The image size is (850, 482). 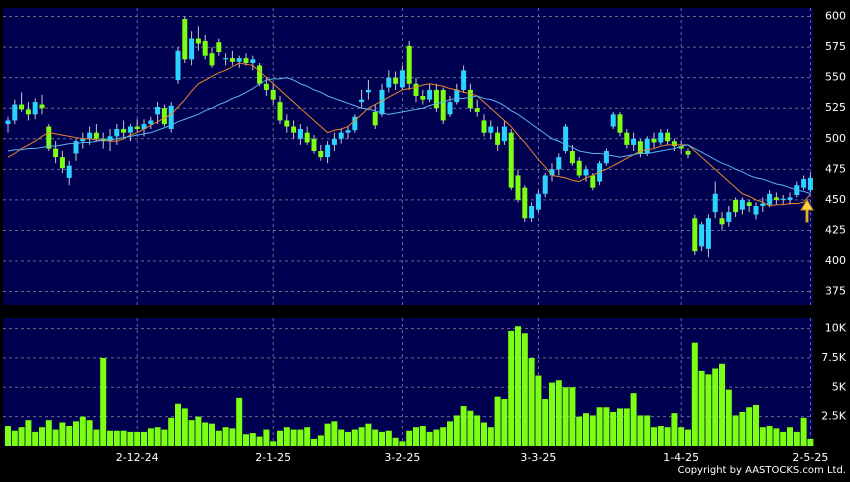 What do you see at coordinates (681, 457) in the screenshot?
I see `x-tick-label: 1-4-25` at bounding box center [681, 457].